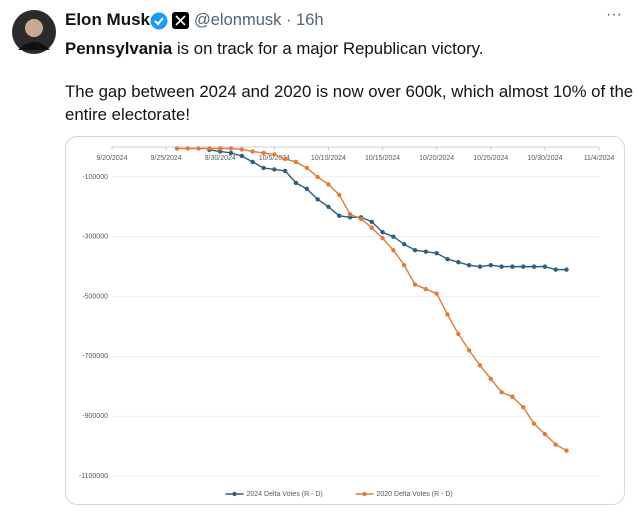 The width and height of the screenshot is (639, 517). I want to click on x-tick-label: 10/25/2024, so click(490, 158).